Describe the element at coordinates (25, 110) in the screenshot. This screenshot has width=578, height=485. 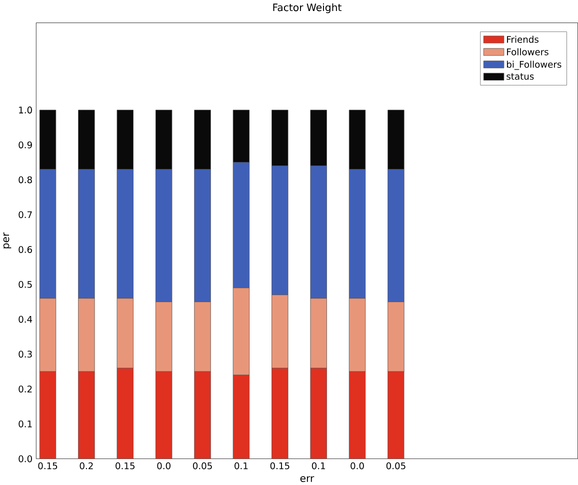
I see `y-tick-label: 1.0` at that location.